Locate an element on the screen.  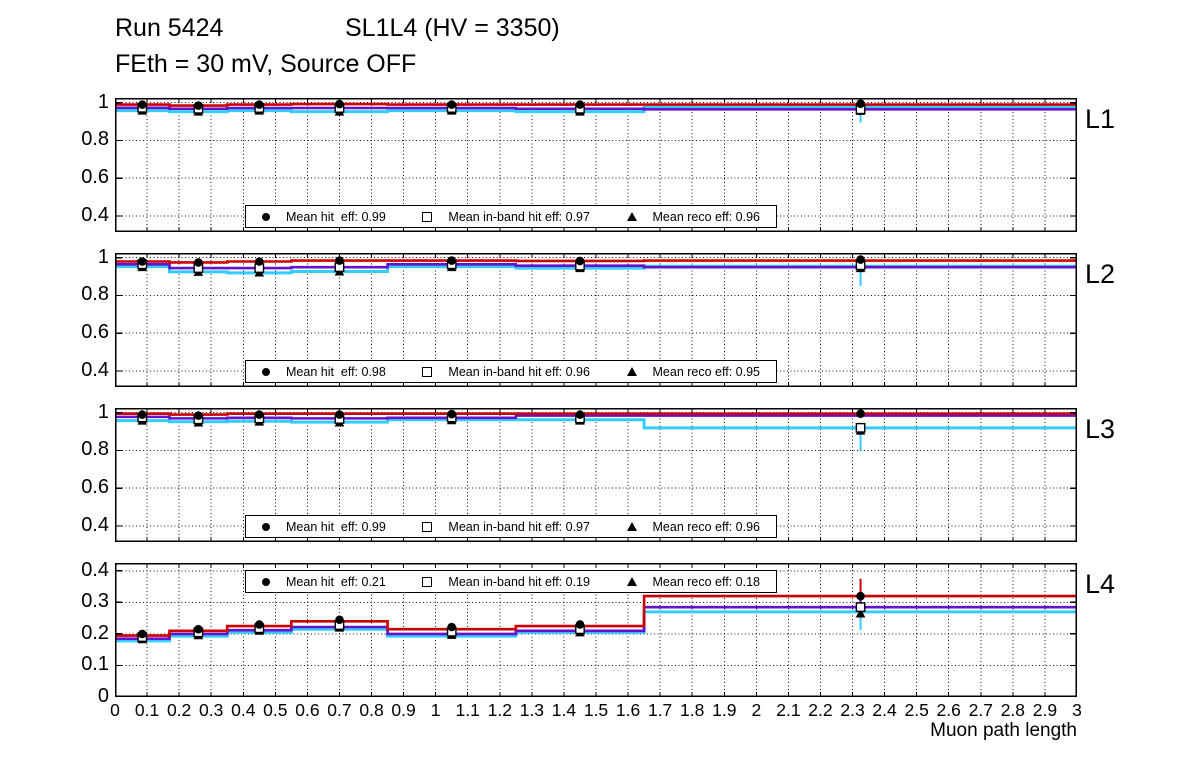
x-tick-label: 0.1 is located at coordinates (147, 710).